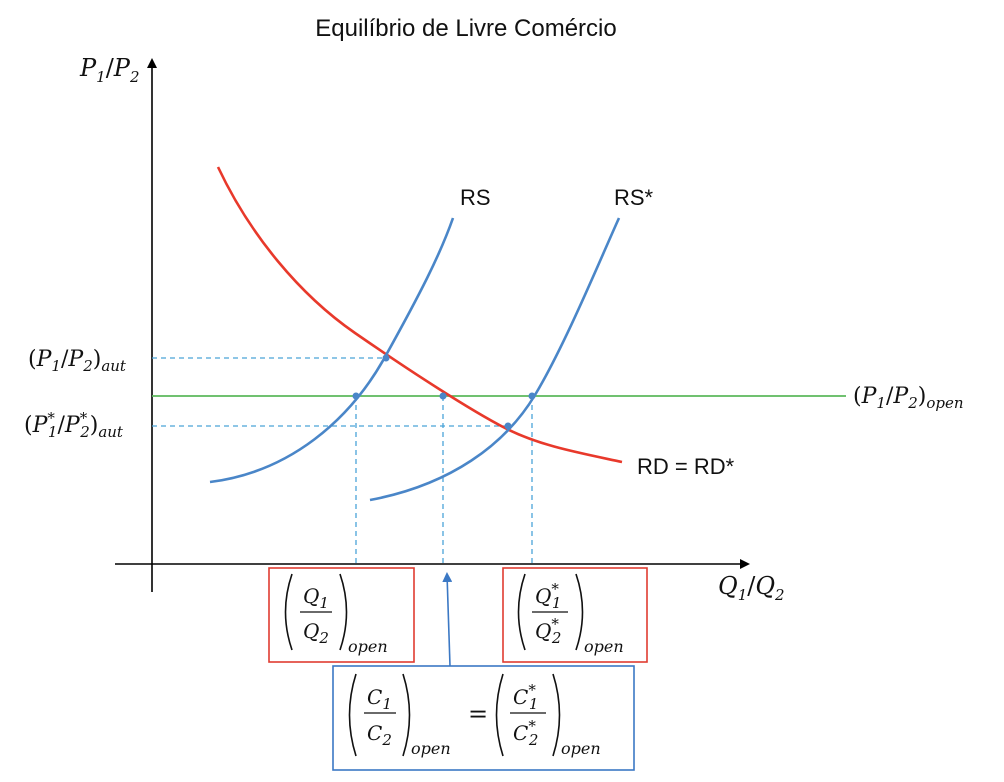 This screenshot has height=782, width=1004. What do you see at coordinates (379, 699) in the screenshot?
I see `home-consumption-numerator: C1` at bounding box center [379, 699].